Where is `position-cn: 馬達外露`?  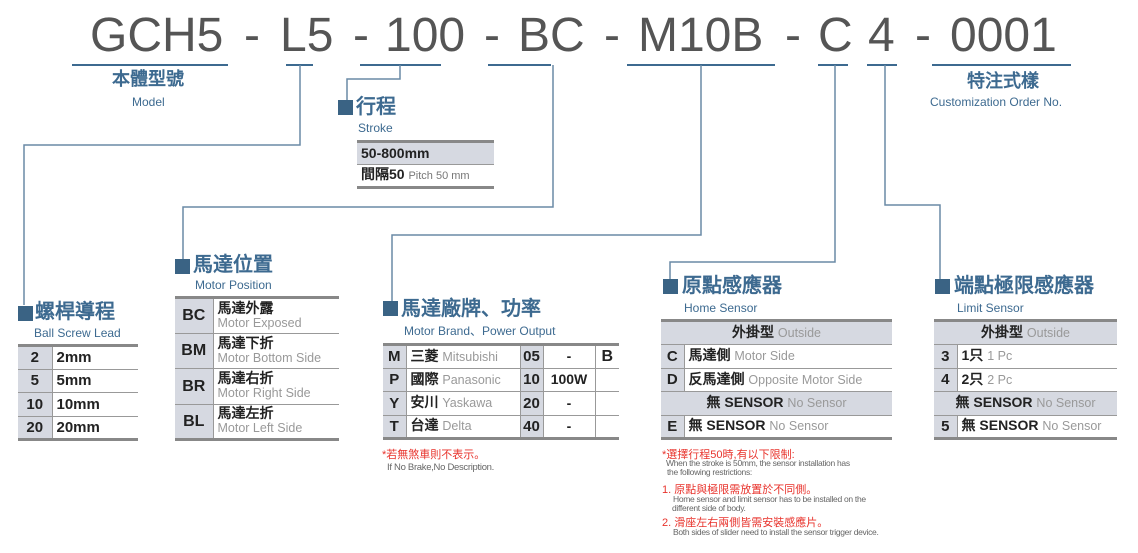
position-cn: 馬達外露 is located at coordinates (245, 307).